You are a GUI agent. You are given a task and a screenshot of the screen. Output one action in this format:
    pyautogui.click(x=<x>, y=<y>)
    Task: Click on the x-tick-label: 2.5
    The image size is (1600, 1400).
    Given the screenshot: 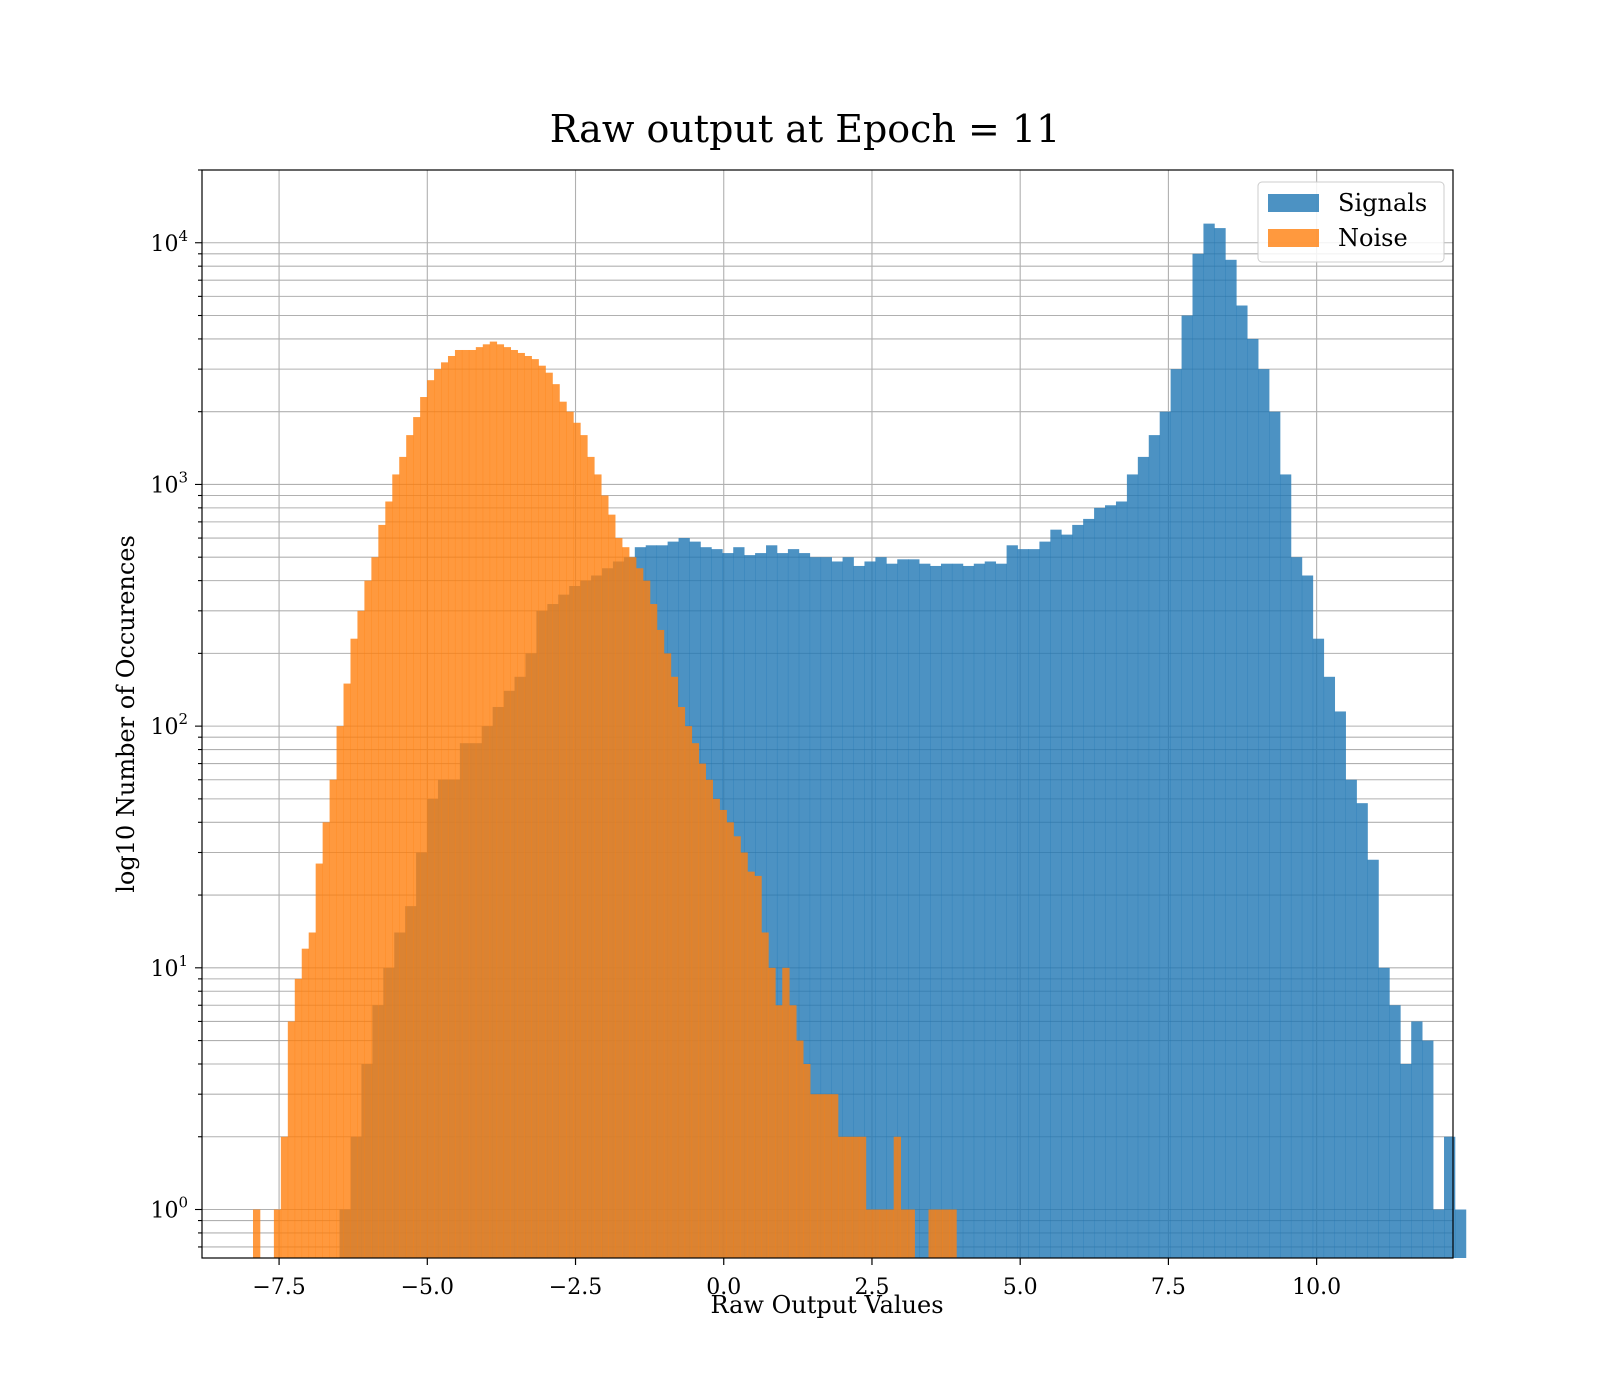 What is the action you would take?
    pyautogui.click(x=871, y=1287)
    